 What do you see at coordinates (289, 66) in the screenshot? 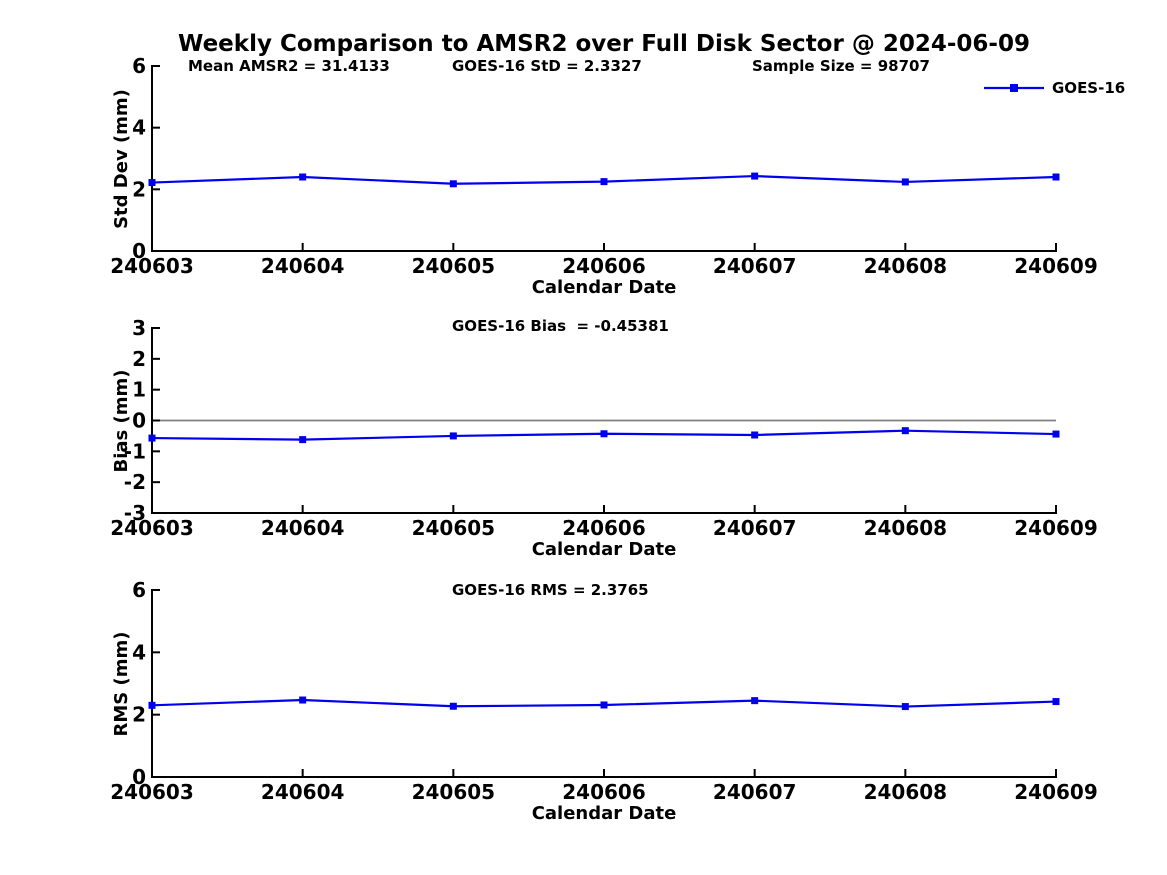
I see `mean-amsr2-annotation: Mean AMSR2 = 31.4133` at bounding box center [289, 66].